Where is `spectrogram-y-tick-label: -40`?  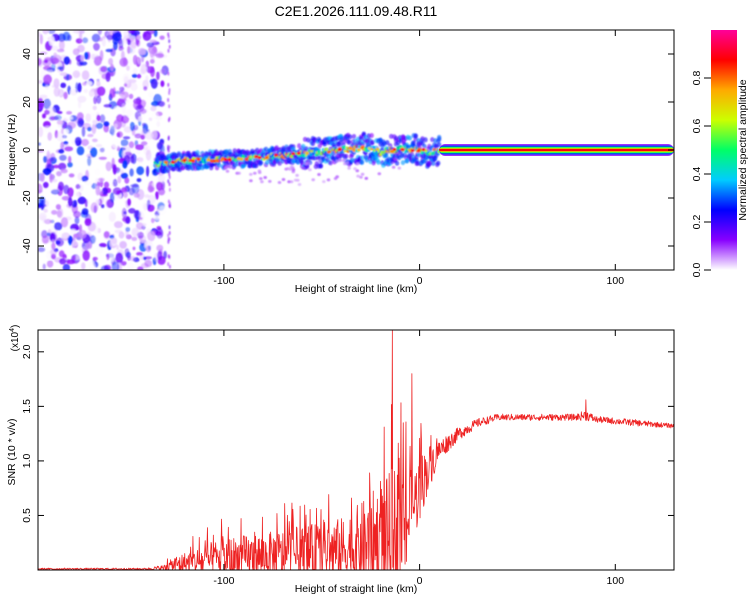 spectrogram-y-tick-label: -40 is located at coordinates (27, 245).